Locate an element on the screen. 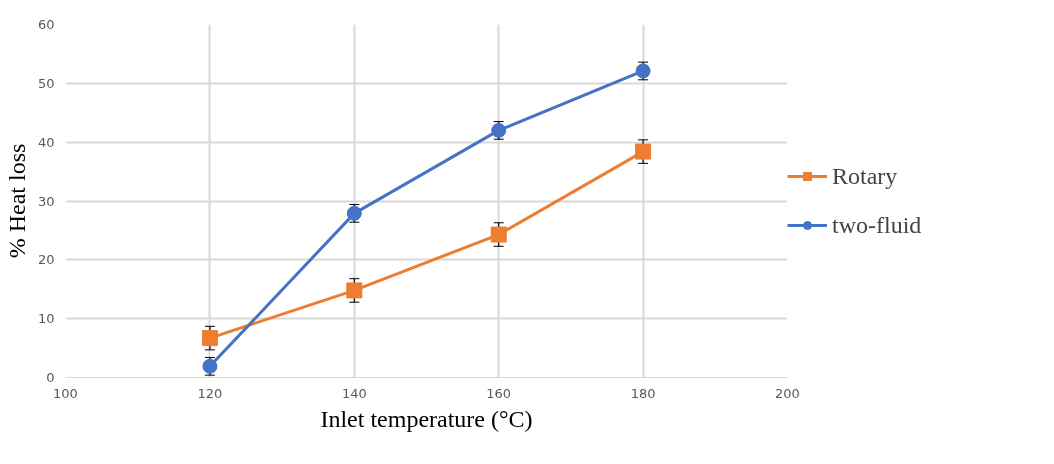 Image resolution: width=1054 pixels, height=464 pixels. x-tick-label: 120 is located at coordinates (210, 393).